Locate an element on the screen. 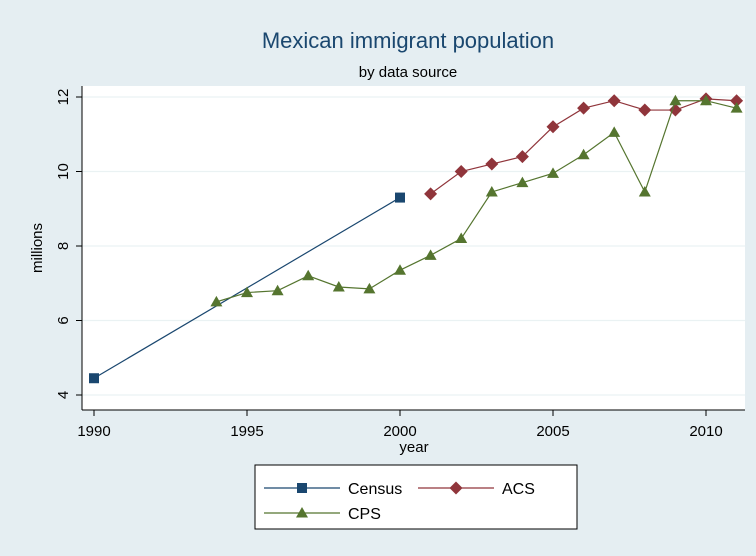 This screenshot has width=756, height=556. y-tick-label-6: 6 is located at coordinates (63, 320).